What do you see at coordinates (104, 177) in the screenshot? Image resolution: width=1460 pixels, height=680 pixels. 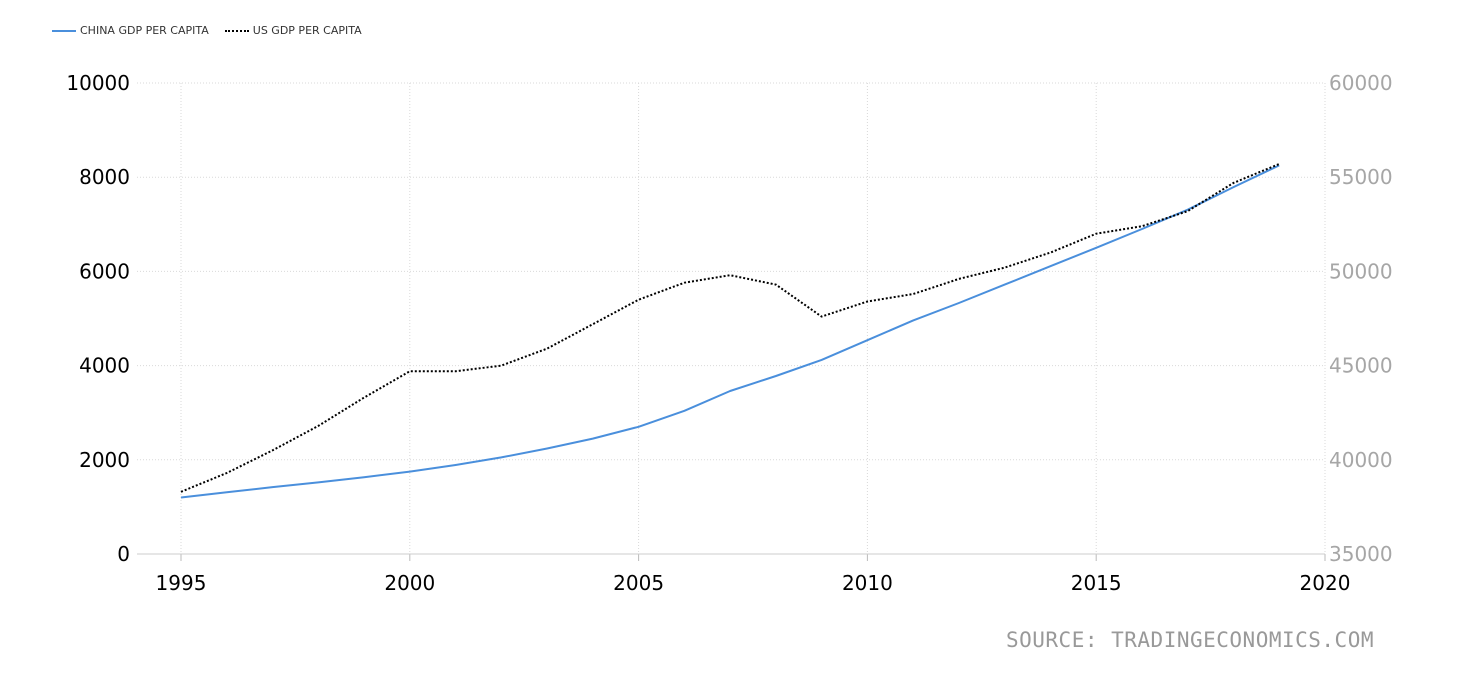 I see `y-left-tick-label: 8000` at bounding box center [104, 177].